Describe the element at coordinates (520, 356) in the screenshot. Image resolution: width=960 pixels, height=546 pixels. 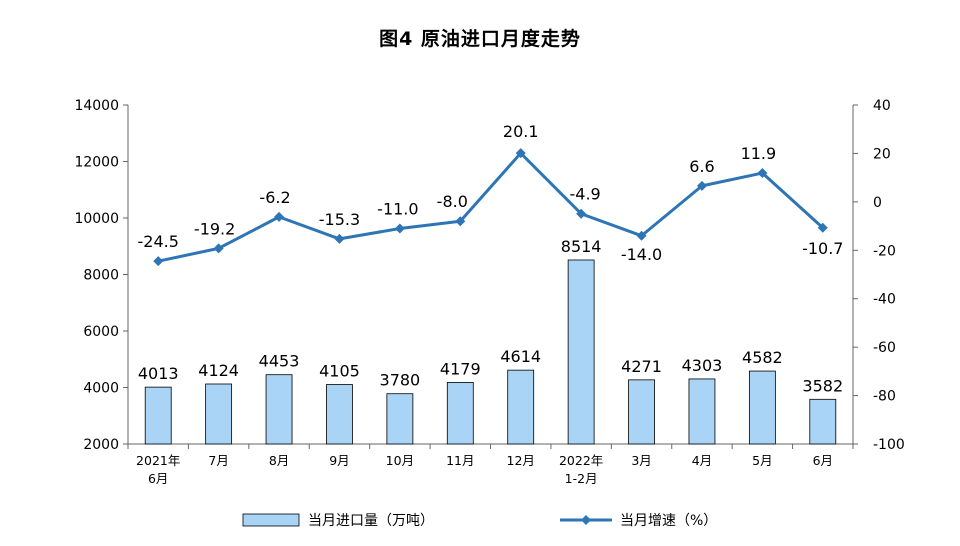
I see `bar-value-label: 4614` at that location.